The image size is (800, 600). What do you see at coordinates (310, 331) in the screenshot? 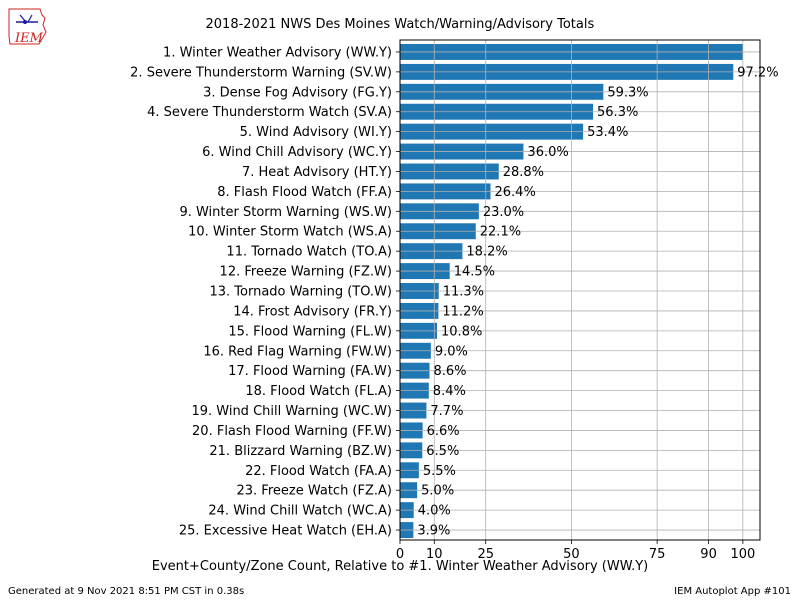
I see `y-tick-label: 15. Flood Warning (FL.W)` at bounding box center [310, 331].